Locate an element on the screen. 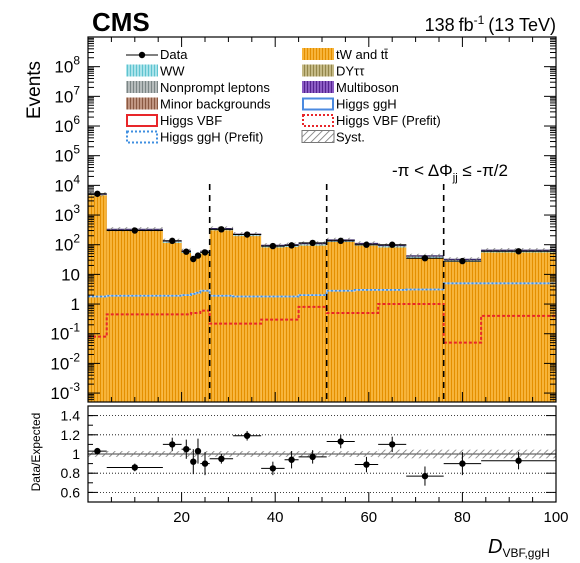 The height and width of the screenshot is (563, 580). region-suffix: ≤ -π/2 is located at coordinates (483, 170).